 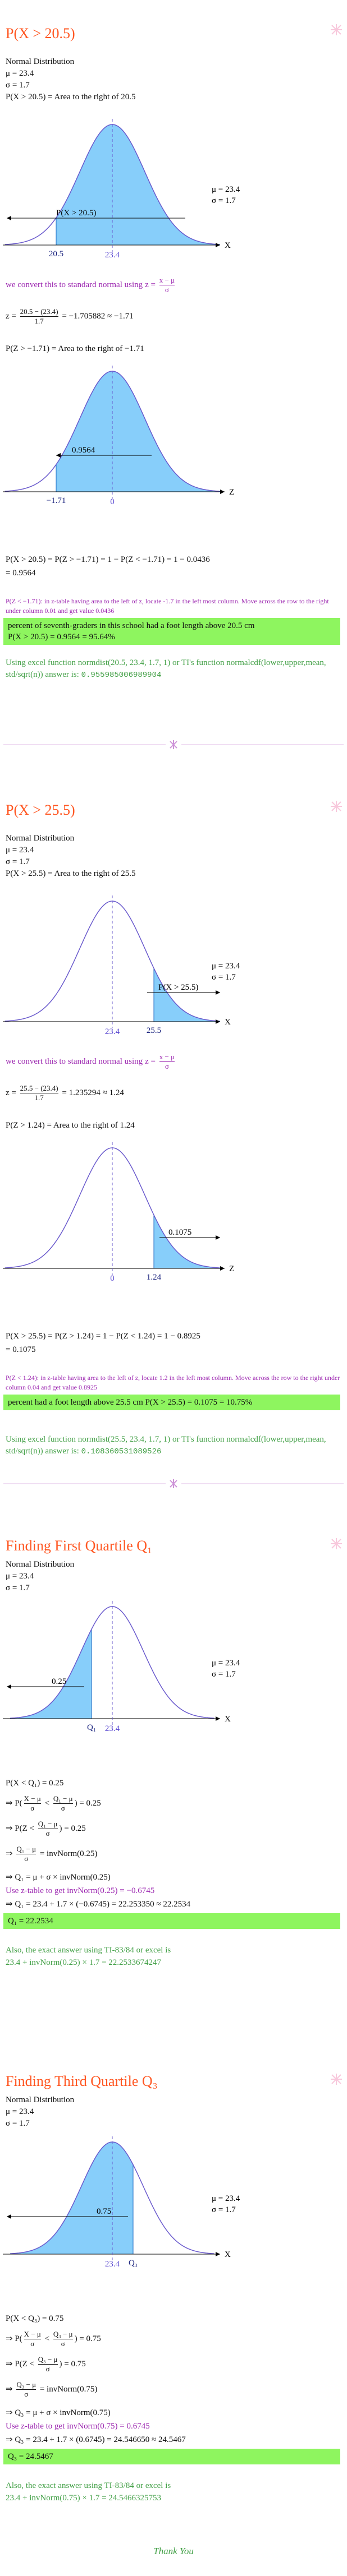 What do you see at coordinates (76, 213) in the screenshot?
I see `region-label: P(X > 20.5)` at bounding box center [76, 213].